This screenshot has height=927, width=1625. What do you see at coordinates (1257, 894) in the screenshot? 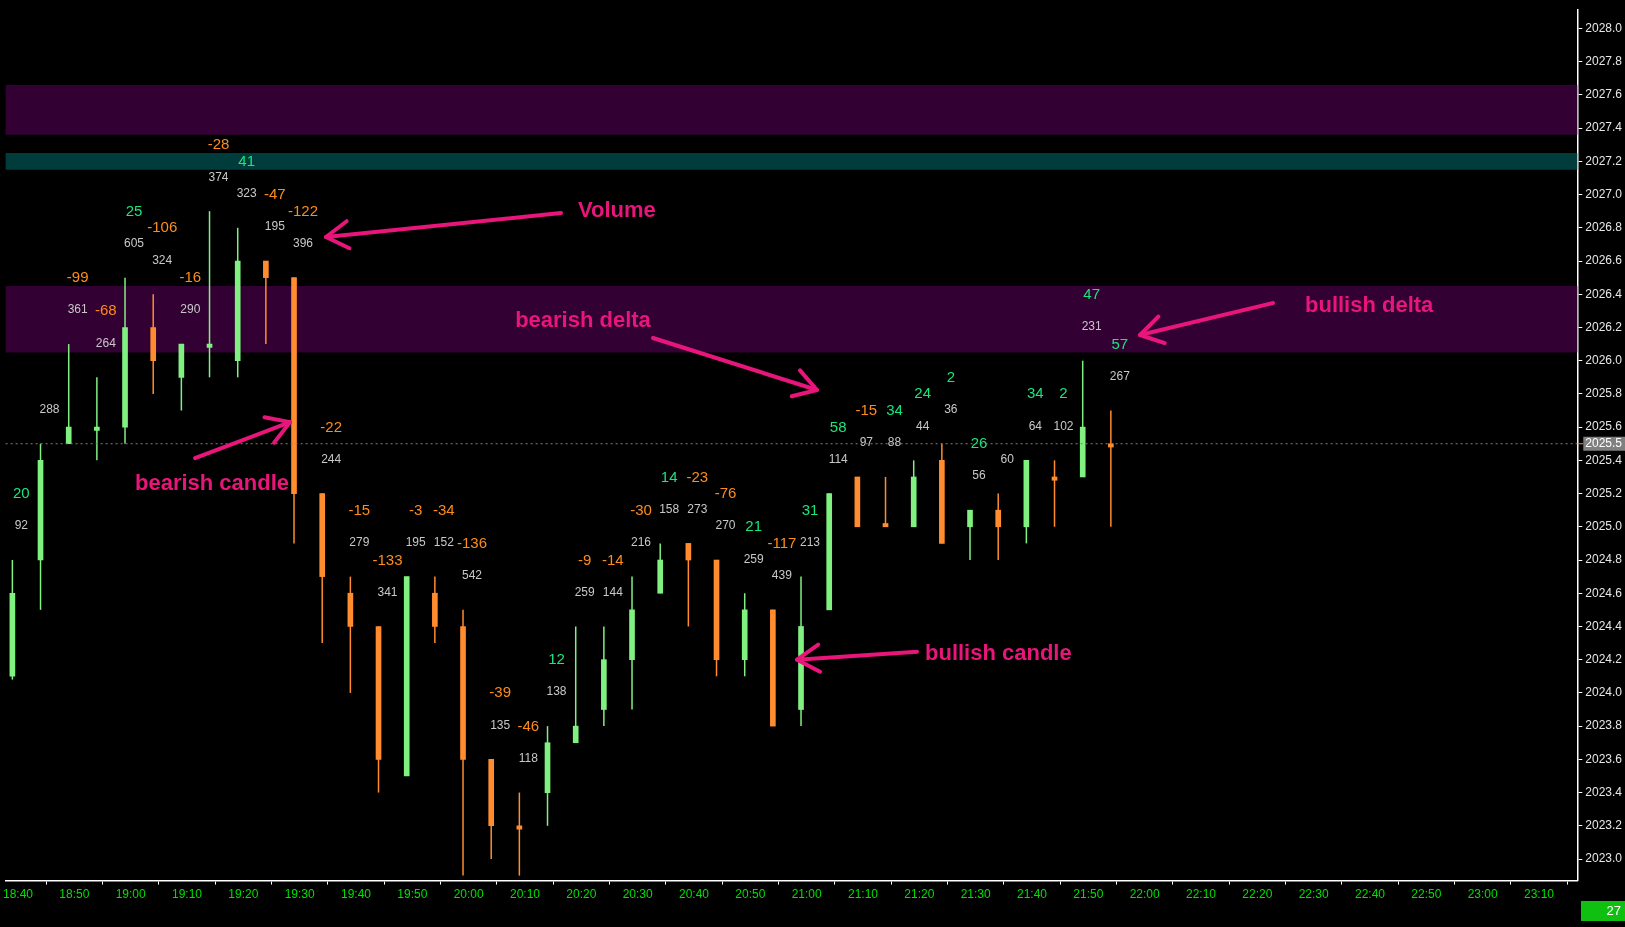
I see `x-tick-label: 22:20` at bounding box center [1257, 894].